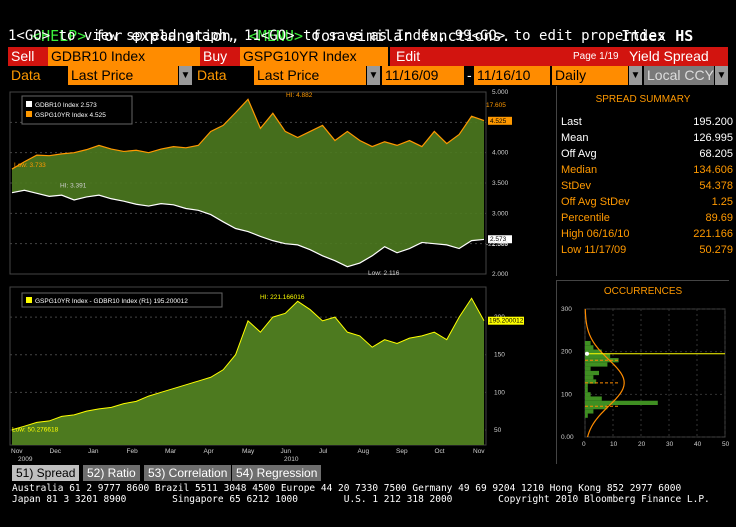 Image resolution: width=736 pixels, height=527 pixels. What do you see at coordinates (123, 75) in the screenshot?
I see `sell-field-select: Last Price` at bounding box center [123, 75].